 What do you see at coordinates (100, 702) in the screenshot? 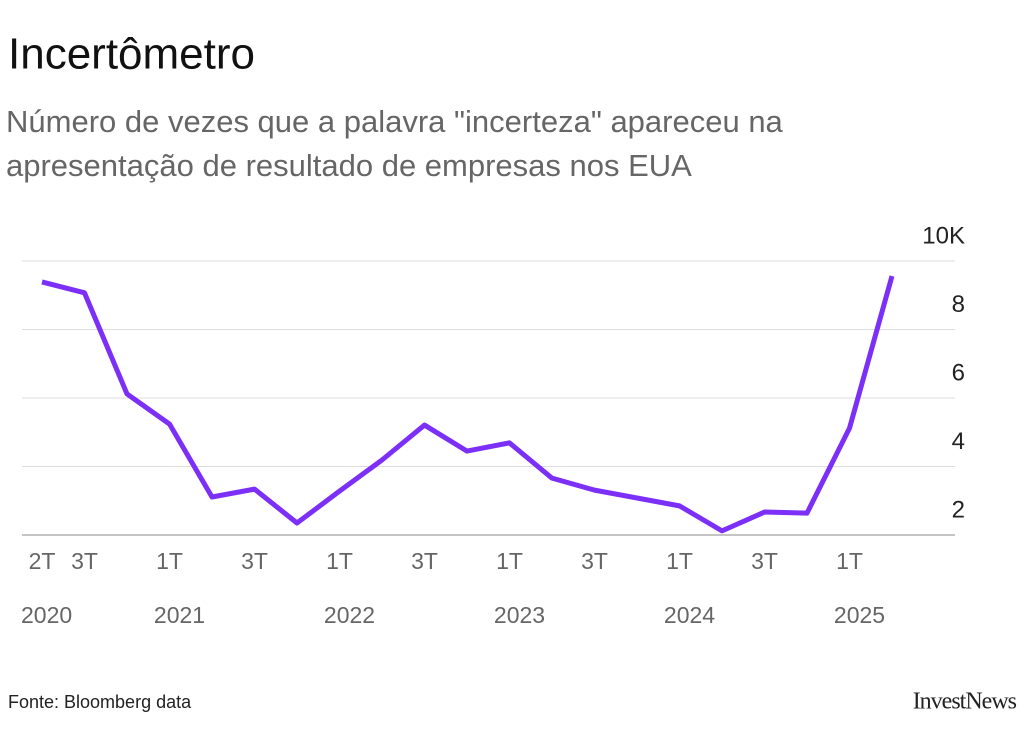
I see `source: Fonte: Bloomberg data` at bounding box center [100, 702].